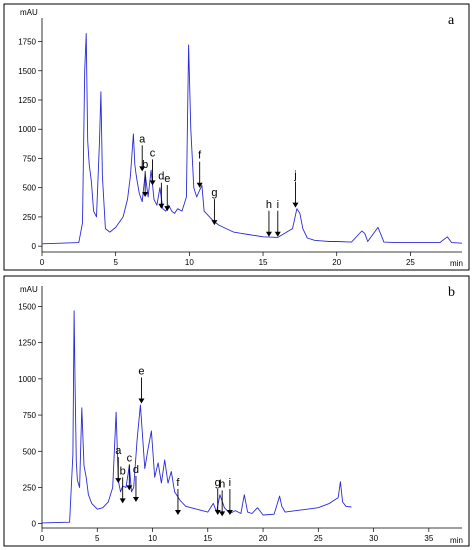 Image resolution: width=473 pixels, height=550 pixels. What do you see at coordinates (451, 292) in the screenshot?
I see `panel-b-label: b` at bounding box center [451, 292].